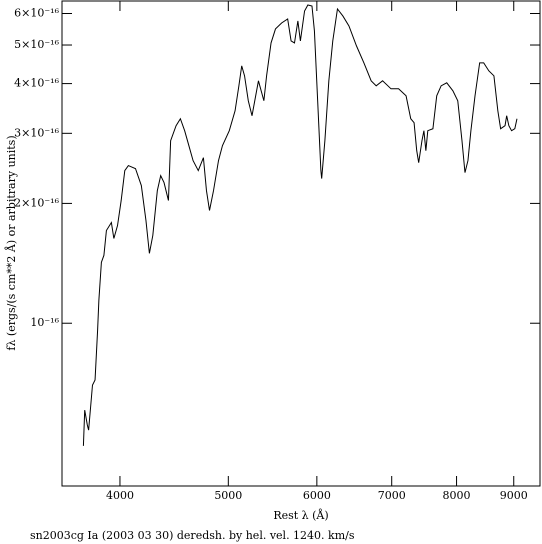  I want to click on x-tick-label: 9000, so click(514, 495).